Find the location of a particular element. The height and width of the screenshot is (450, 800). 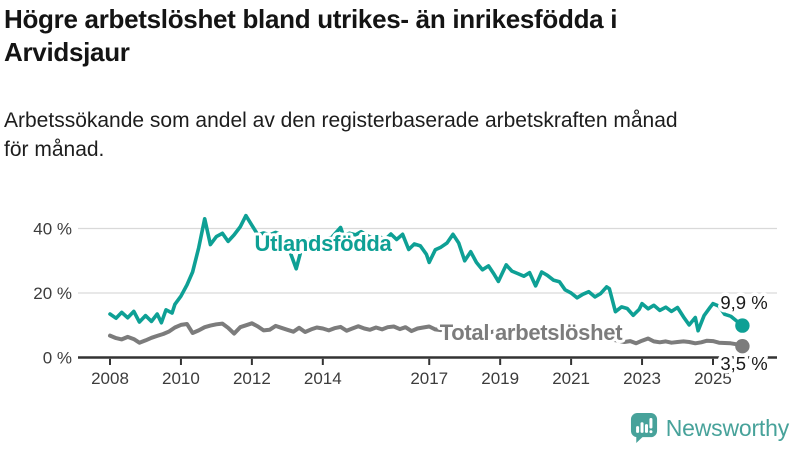

x-tick-label: 2019 is located at coordinates (500, 378).